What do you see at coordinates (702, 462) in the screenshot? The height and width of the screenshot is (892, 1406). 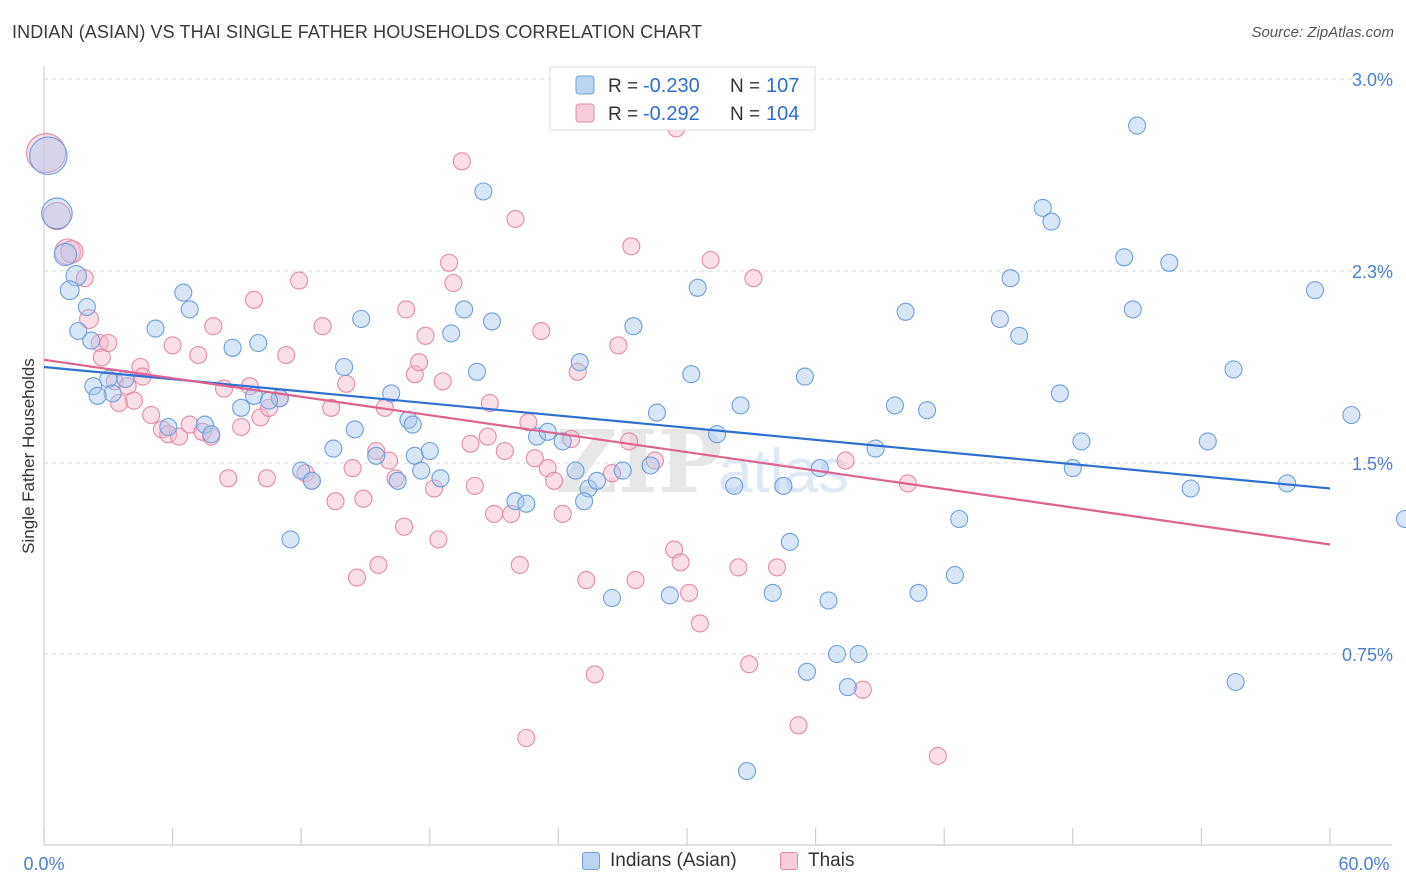 I see `watermark: ZIP atlas` at bounding box center [702, 462].